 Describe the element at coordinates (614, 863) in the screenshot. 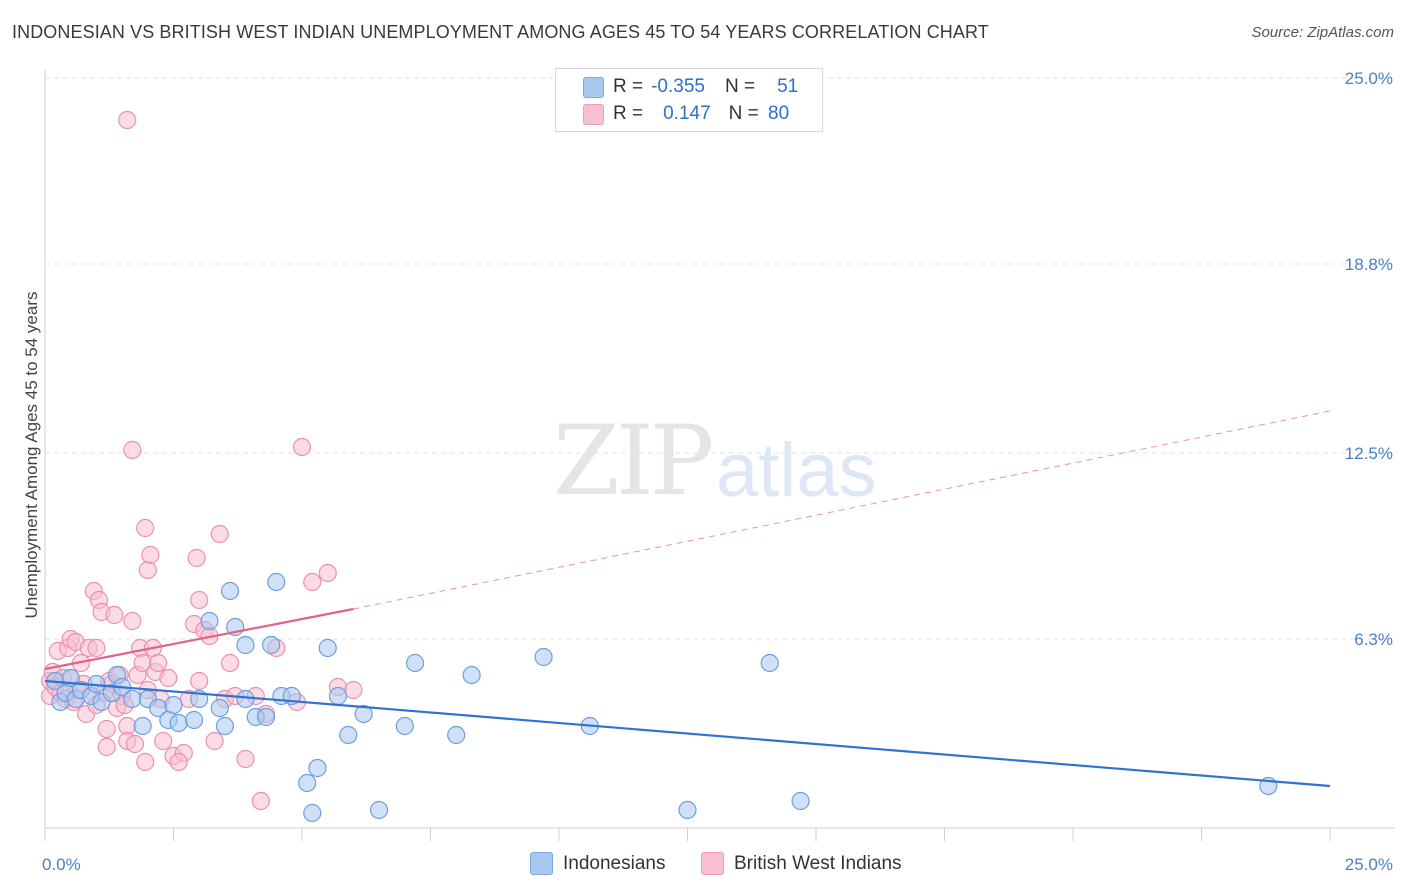

I see `indonesians-label: Indonesians` at that location.